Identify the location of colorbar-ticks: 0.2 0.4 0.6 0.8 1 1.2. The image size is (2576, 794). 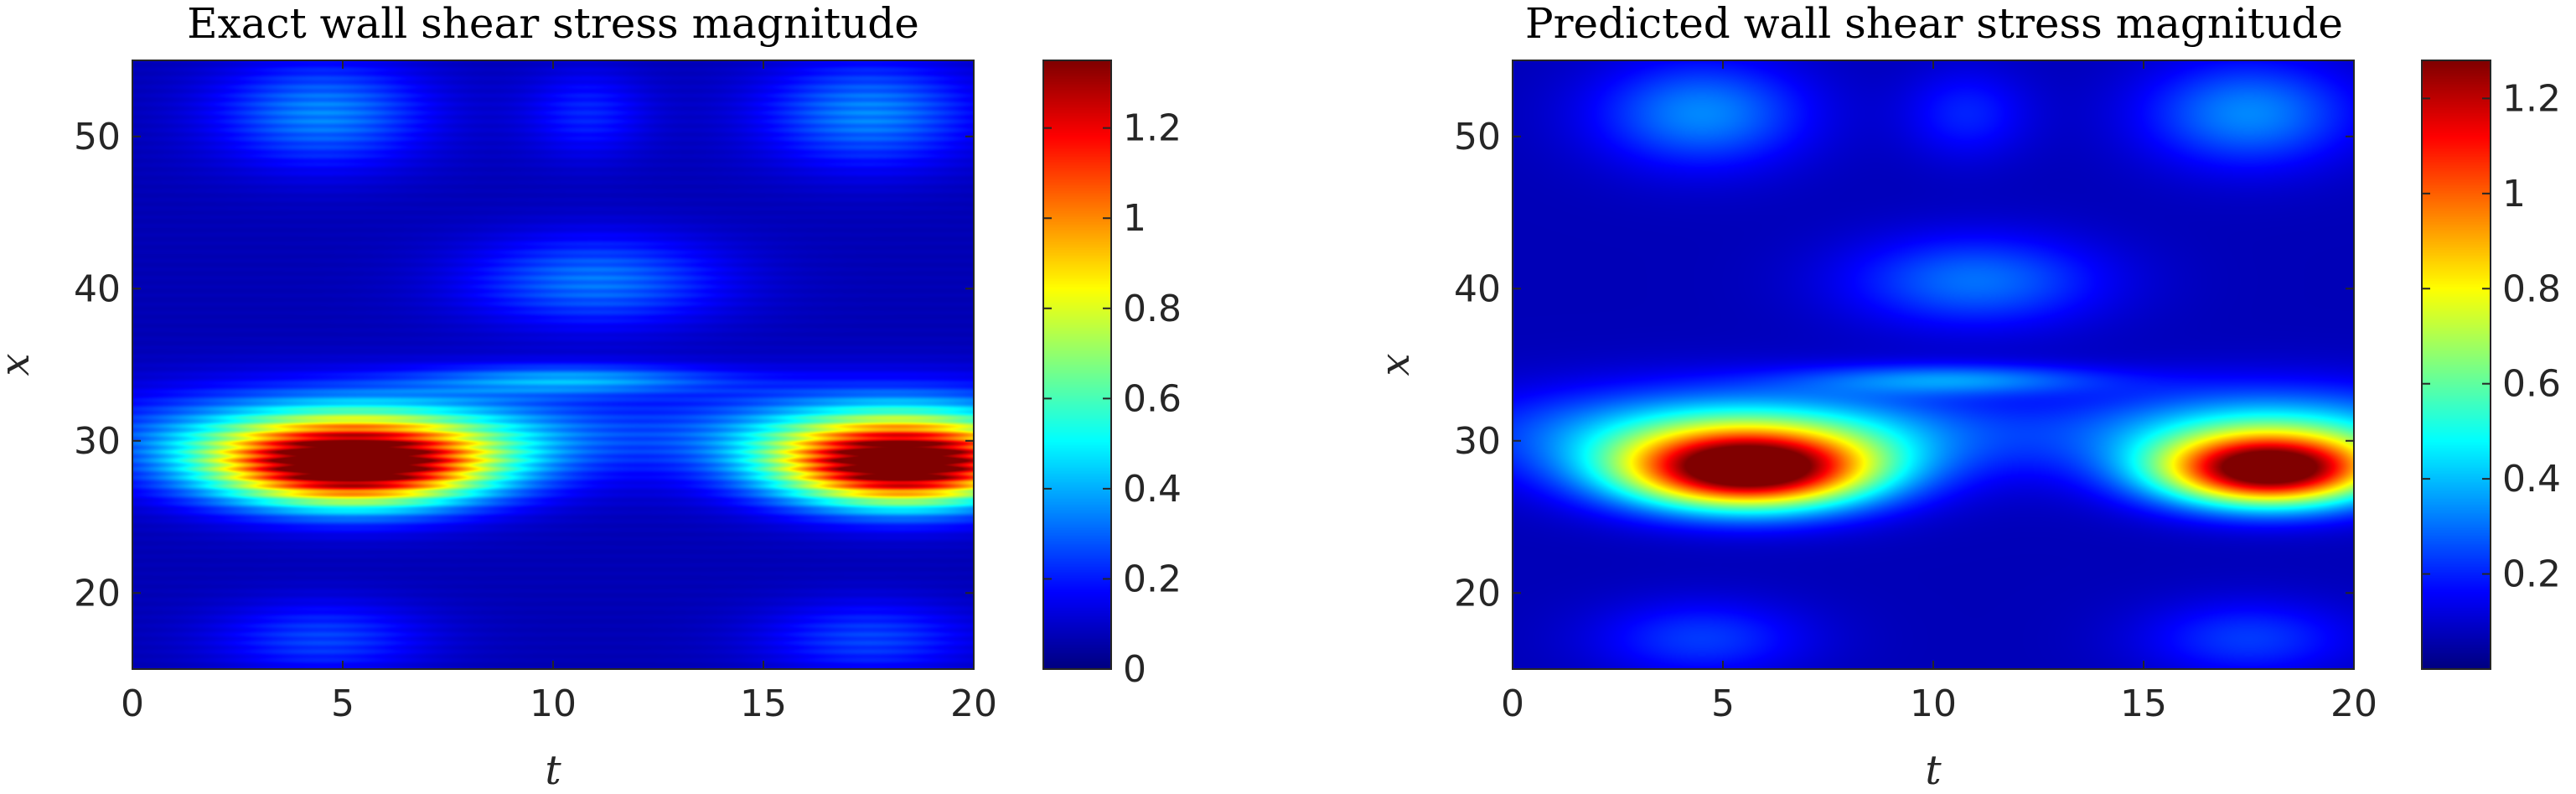
(2491, 336).